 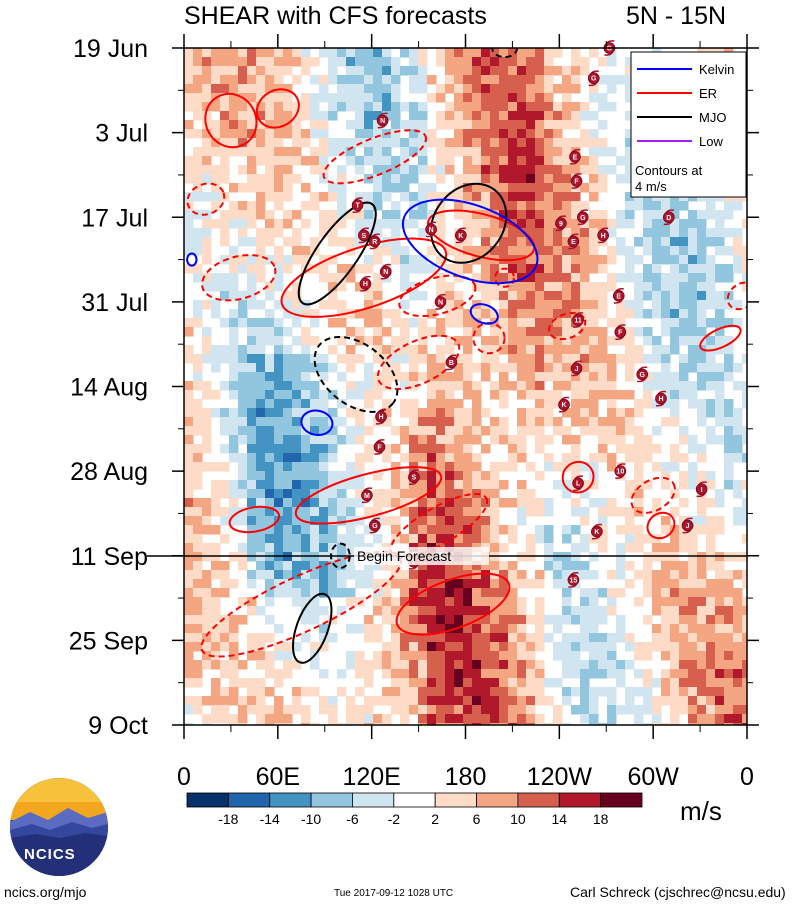 I want to click on storm-label: K, so click(x=563, y=405).